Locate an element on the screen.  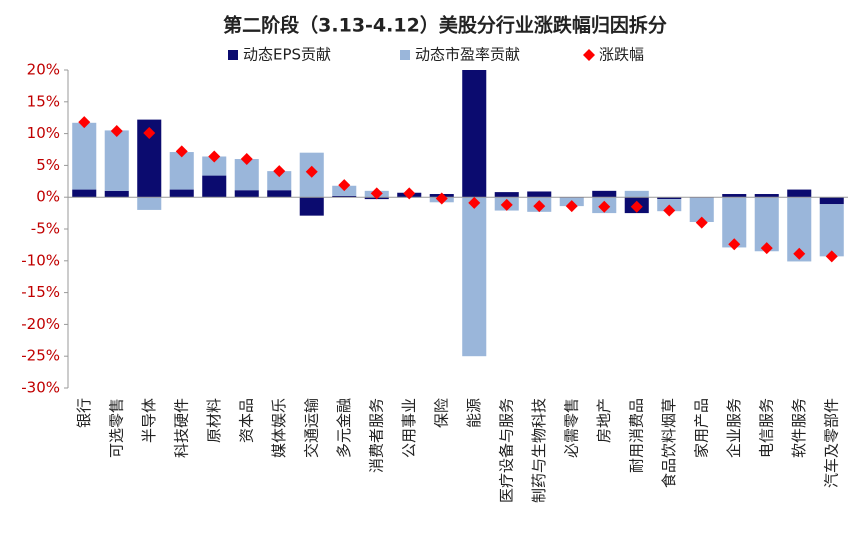
x-tick-label: 资本品 is located at coordinates (246, 420).